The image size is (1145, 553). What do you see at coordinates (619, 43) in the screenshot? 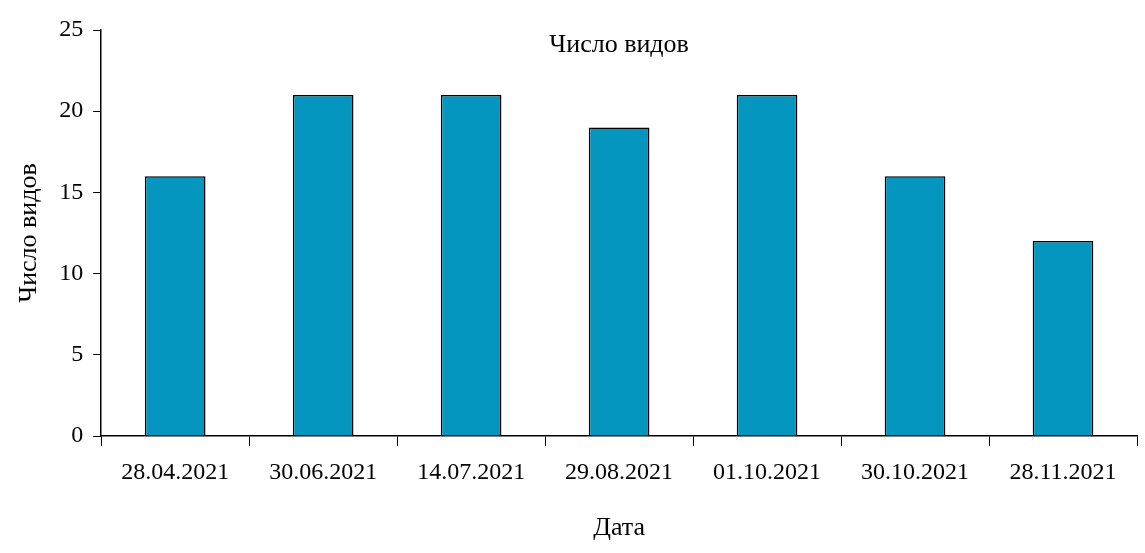
I see `chart-title: Число видов` at bounding box center [619, 43].